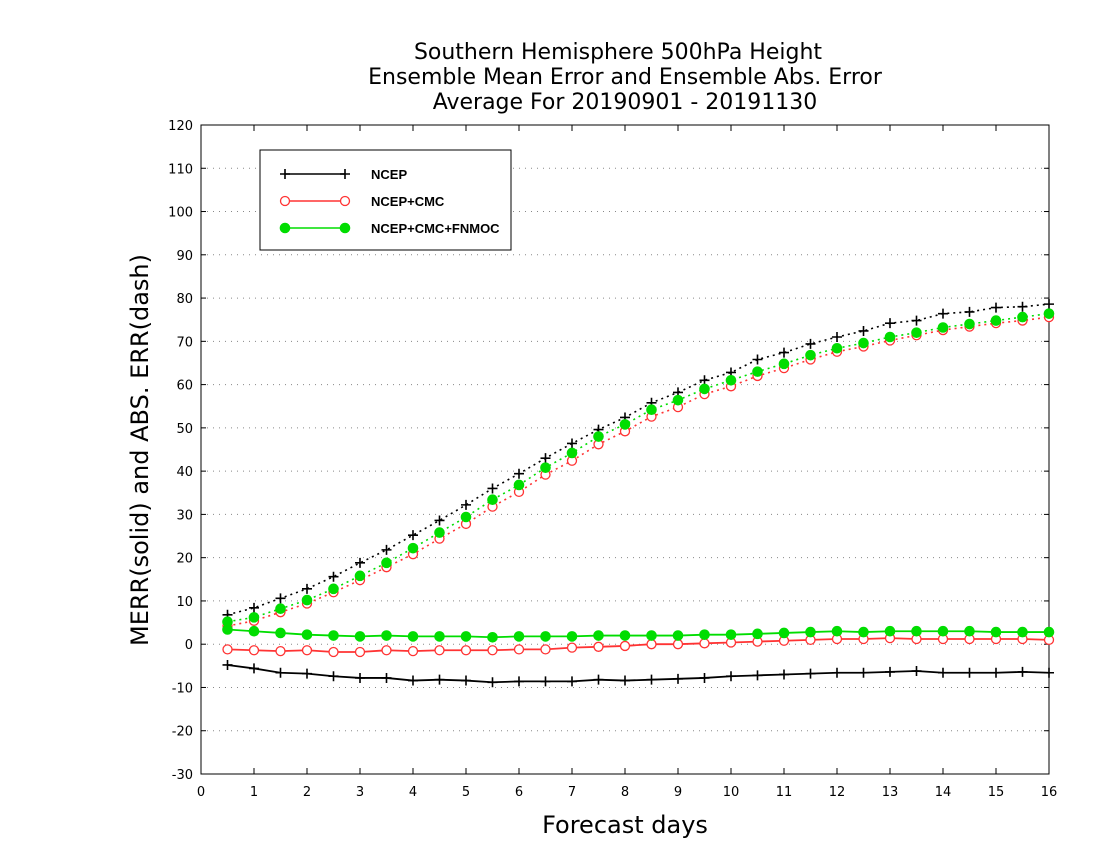 This screenshot has width=1100, height=850. I want to click on y-tick-label: -20, so click(182, 732).